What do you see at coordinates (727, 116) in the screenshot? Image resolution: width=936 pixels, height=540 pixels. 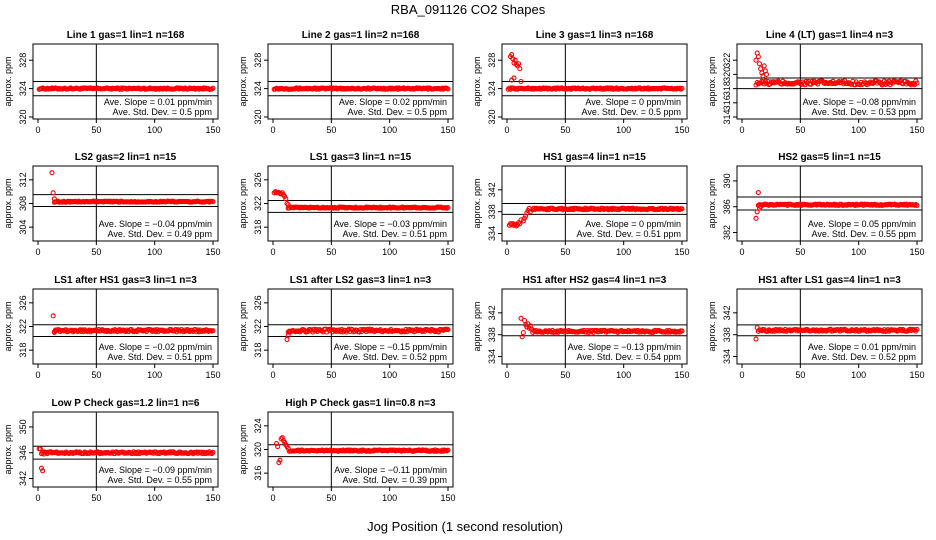 I see `y-tick-label: 314` at bounding box center [727, 116].